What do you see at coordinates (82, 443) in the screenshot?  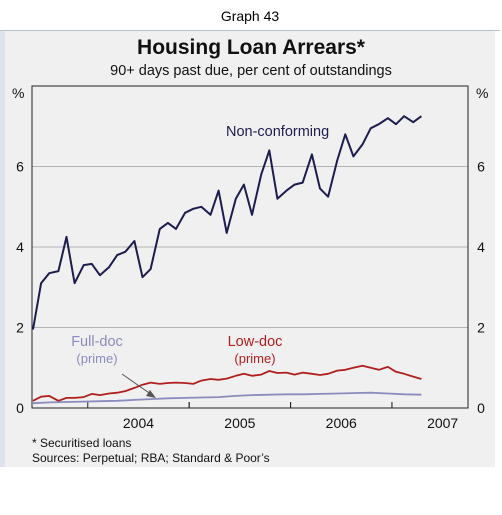 I see `footnote: * Securitised loans` at bounding box center [82, 443].